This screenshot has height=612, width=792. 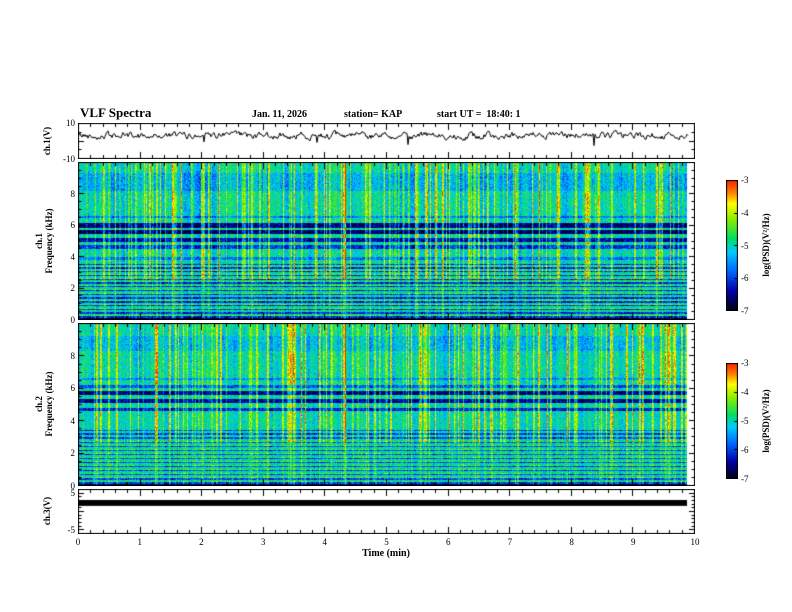 What do you see at coordinates (69, 159) in the screenshot?
I see `ch1-voltage-tick-label: -10` at bounding box center [69, 159].